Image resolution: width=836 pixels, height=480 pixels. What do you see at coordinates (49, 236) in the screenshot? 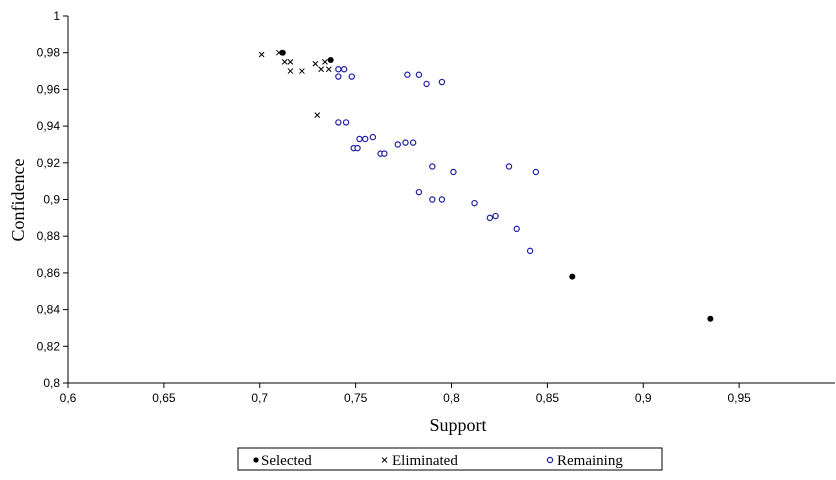
I see `y-tick-label: 0,88` at bounding box center [49, 236].